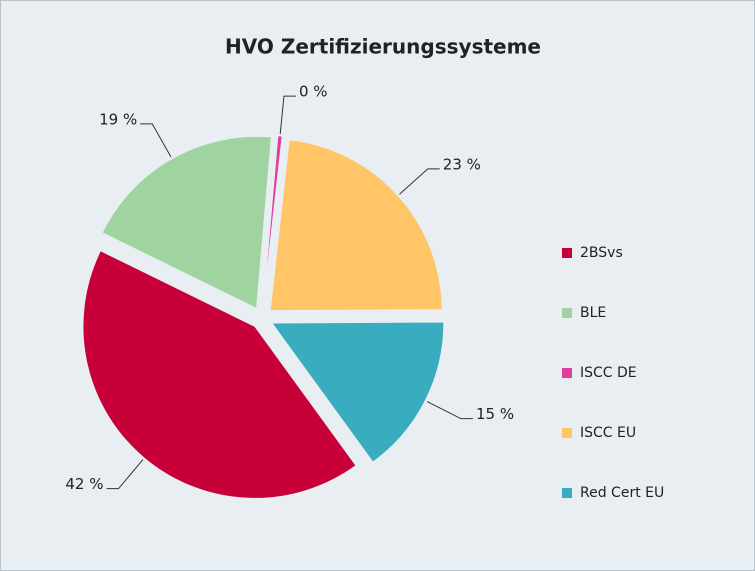 The height and width of the screenshot is (571, 755). Describe the element at coordinates (118, 119) in the screenshot. I see `data-label: 19 %` at that location.